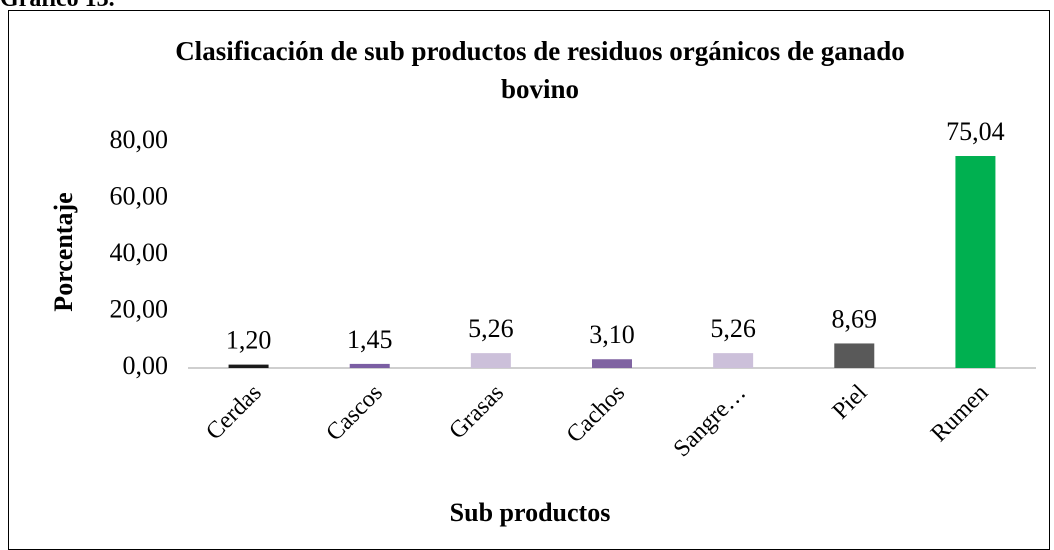 The image size is (1054, 550). Describe the element at coordinates (476, 412) in the screenshot. I see `x-tick-label: Grasas` at that location.